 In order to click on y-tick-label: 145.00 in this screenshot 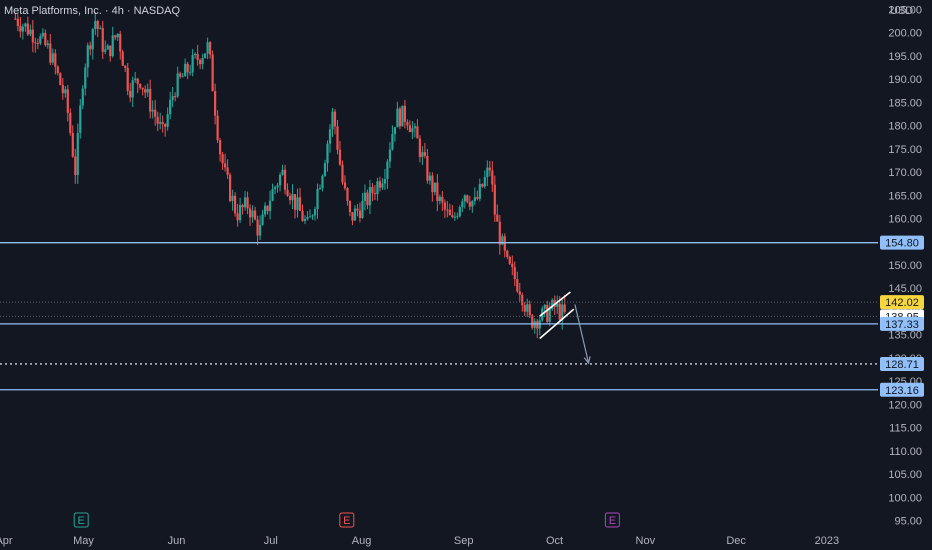, I will do `click(905, 289)`.